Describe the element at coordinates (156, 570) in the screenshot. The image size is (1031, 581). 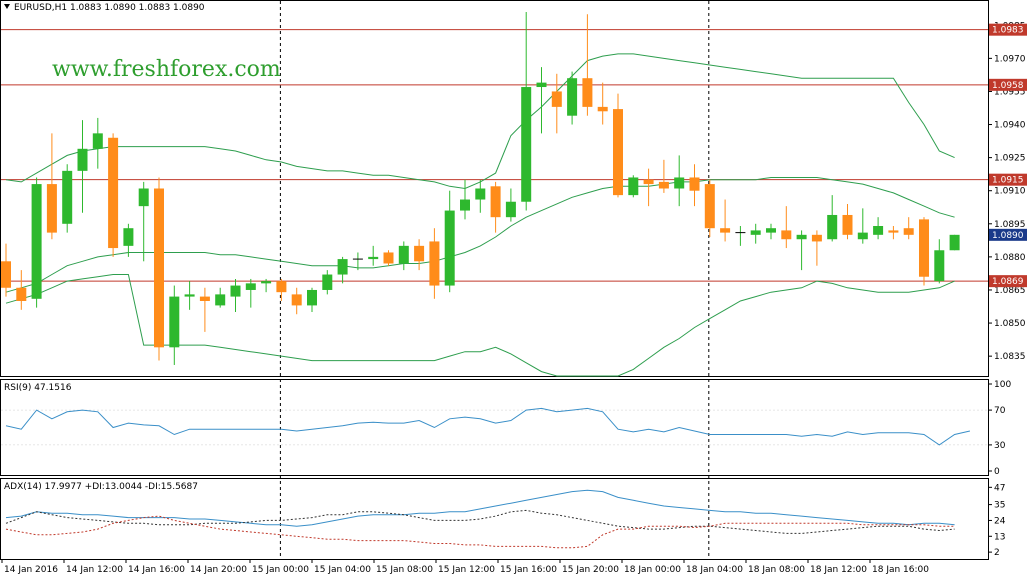
I see `x-tick-label: 14 Jan 16:00` at that location.